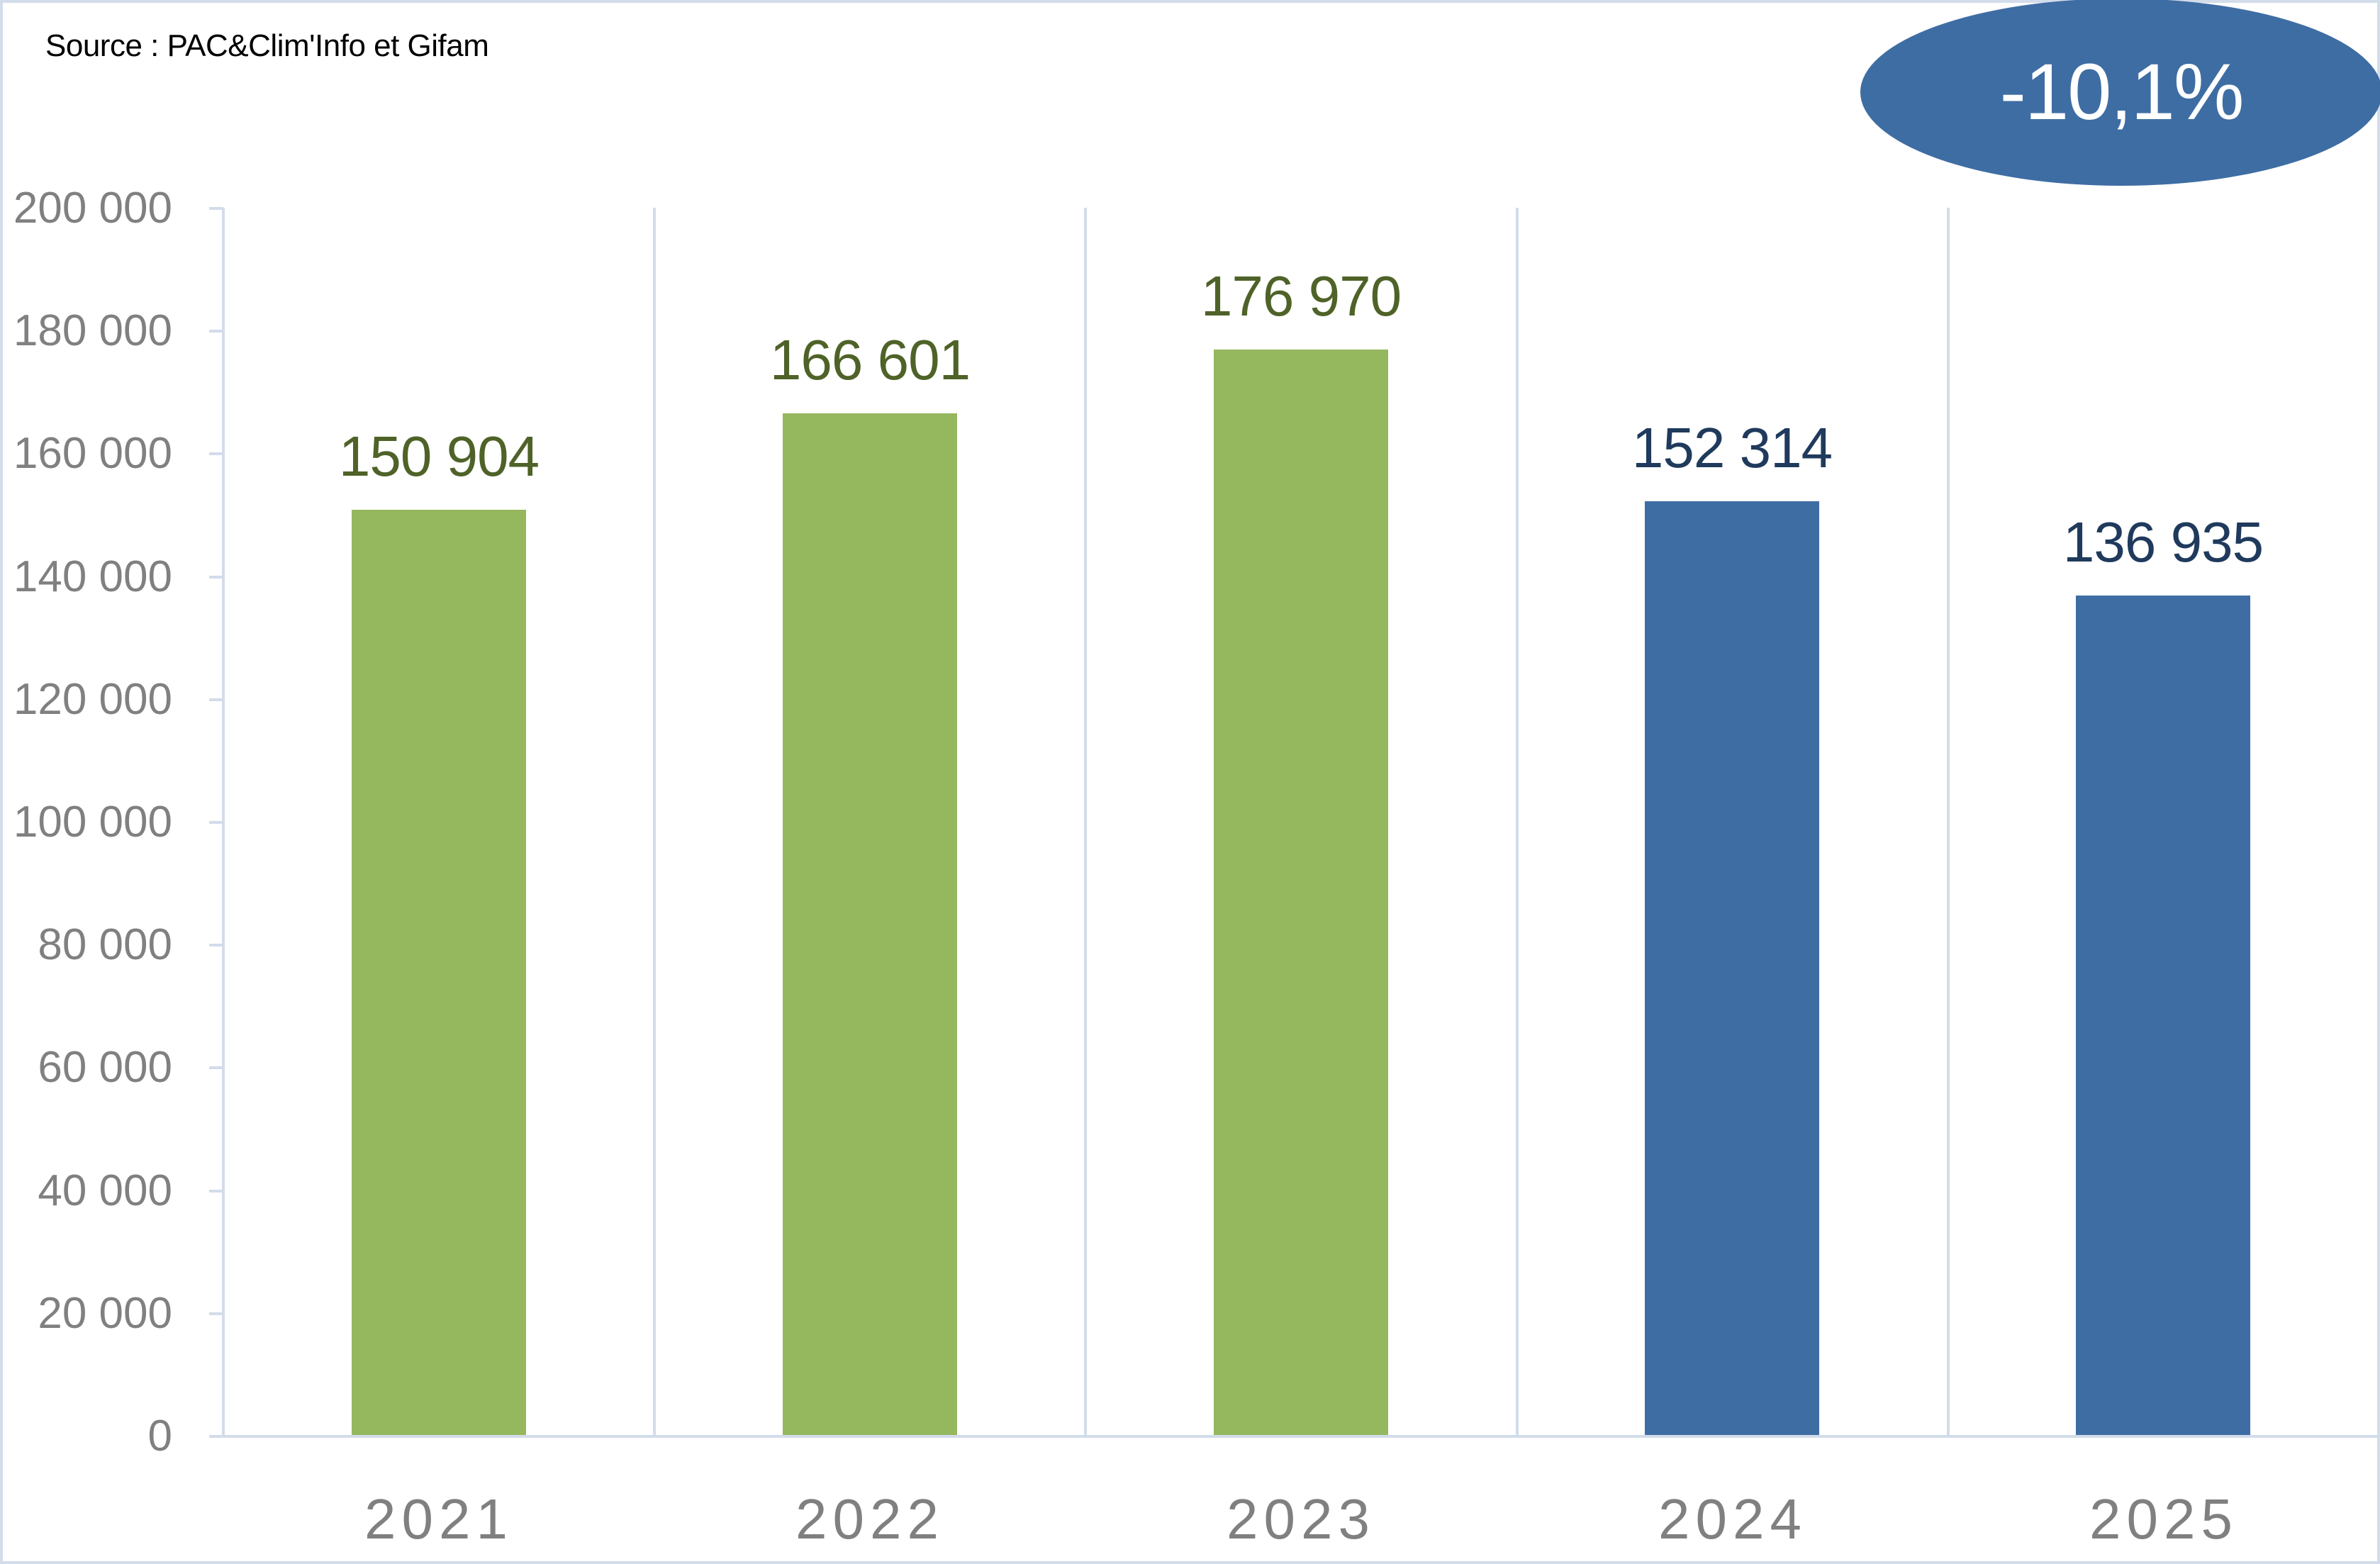 The width and height of the screenshot is (2380, 1564). I want to click on x-tick-label-2024: 2024, so click(1733, 1519).